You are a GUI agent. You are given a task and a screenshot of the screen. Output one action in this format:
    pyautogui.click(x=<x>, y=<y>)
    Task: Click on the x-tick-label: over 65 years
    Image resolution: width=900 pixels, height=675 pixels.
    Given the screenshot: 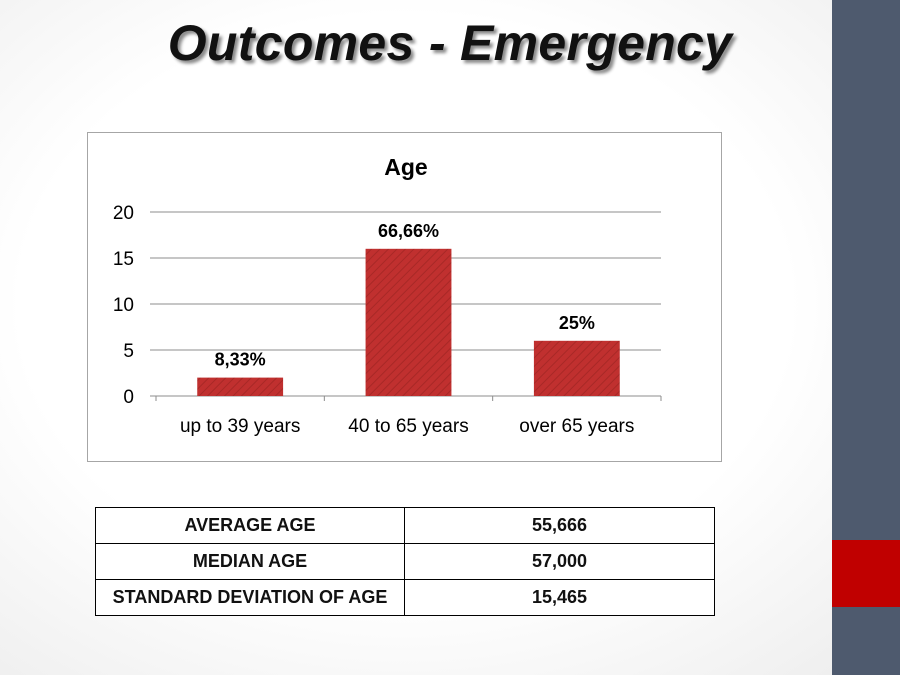 What is the action you would take?
    pyautogui.click(x=576, y=426)
    